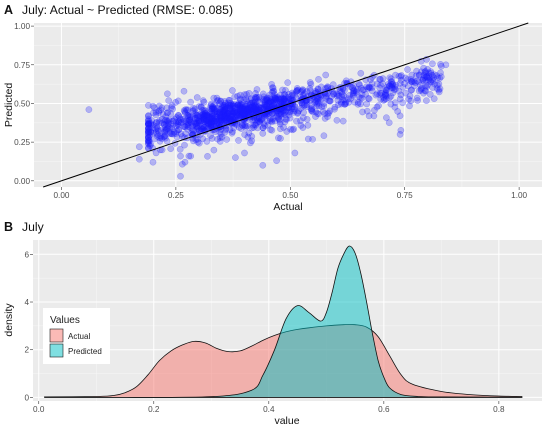 The width and height of the screenshot is (550, 429). Describe the element at coordinates (127, 10) in the screenshot. I see `panel-a-title: July: Actual ~ Predicted (RMSE: 0.085)` at that location.